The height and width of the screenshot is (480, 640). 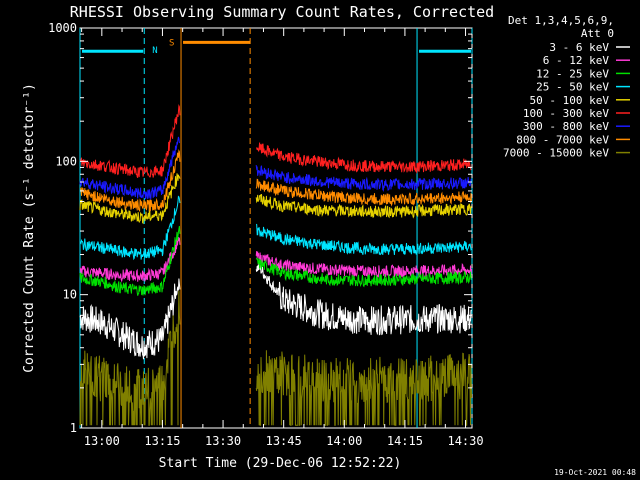 I want to click on timestamp: 19-Oct-2021 00:48, so click(x=595, y=472).